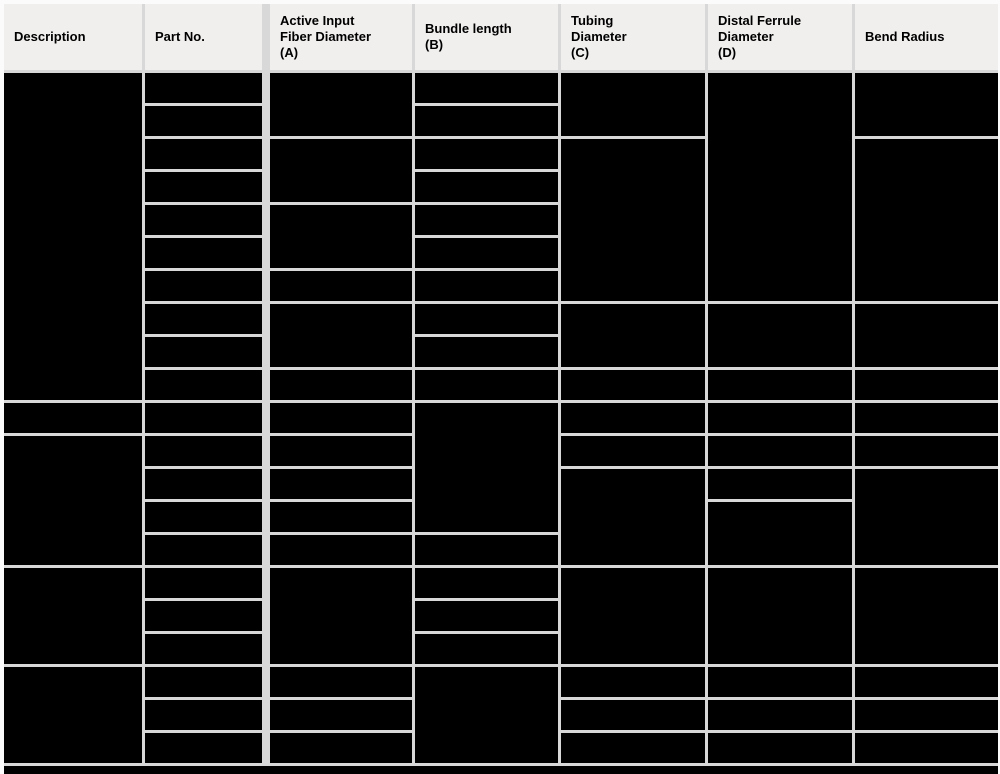 The width and height of the screenshot is (1000, 774). Describe the element at coordinates (780, 37) in the screenshot. I see `column-header-distal-ferrule-diameter: Distal Ferrule Diameter (D)` at that location.